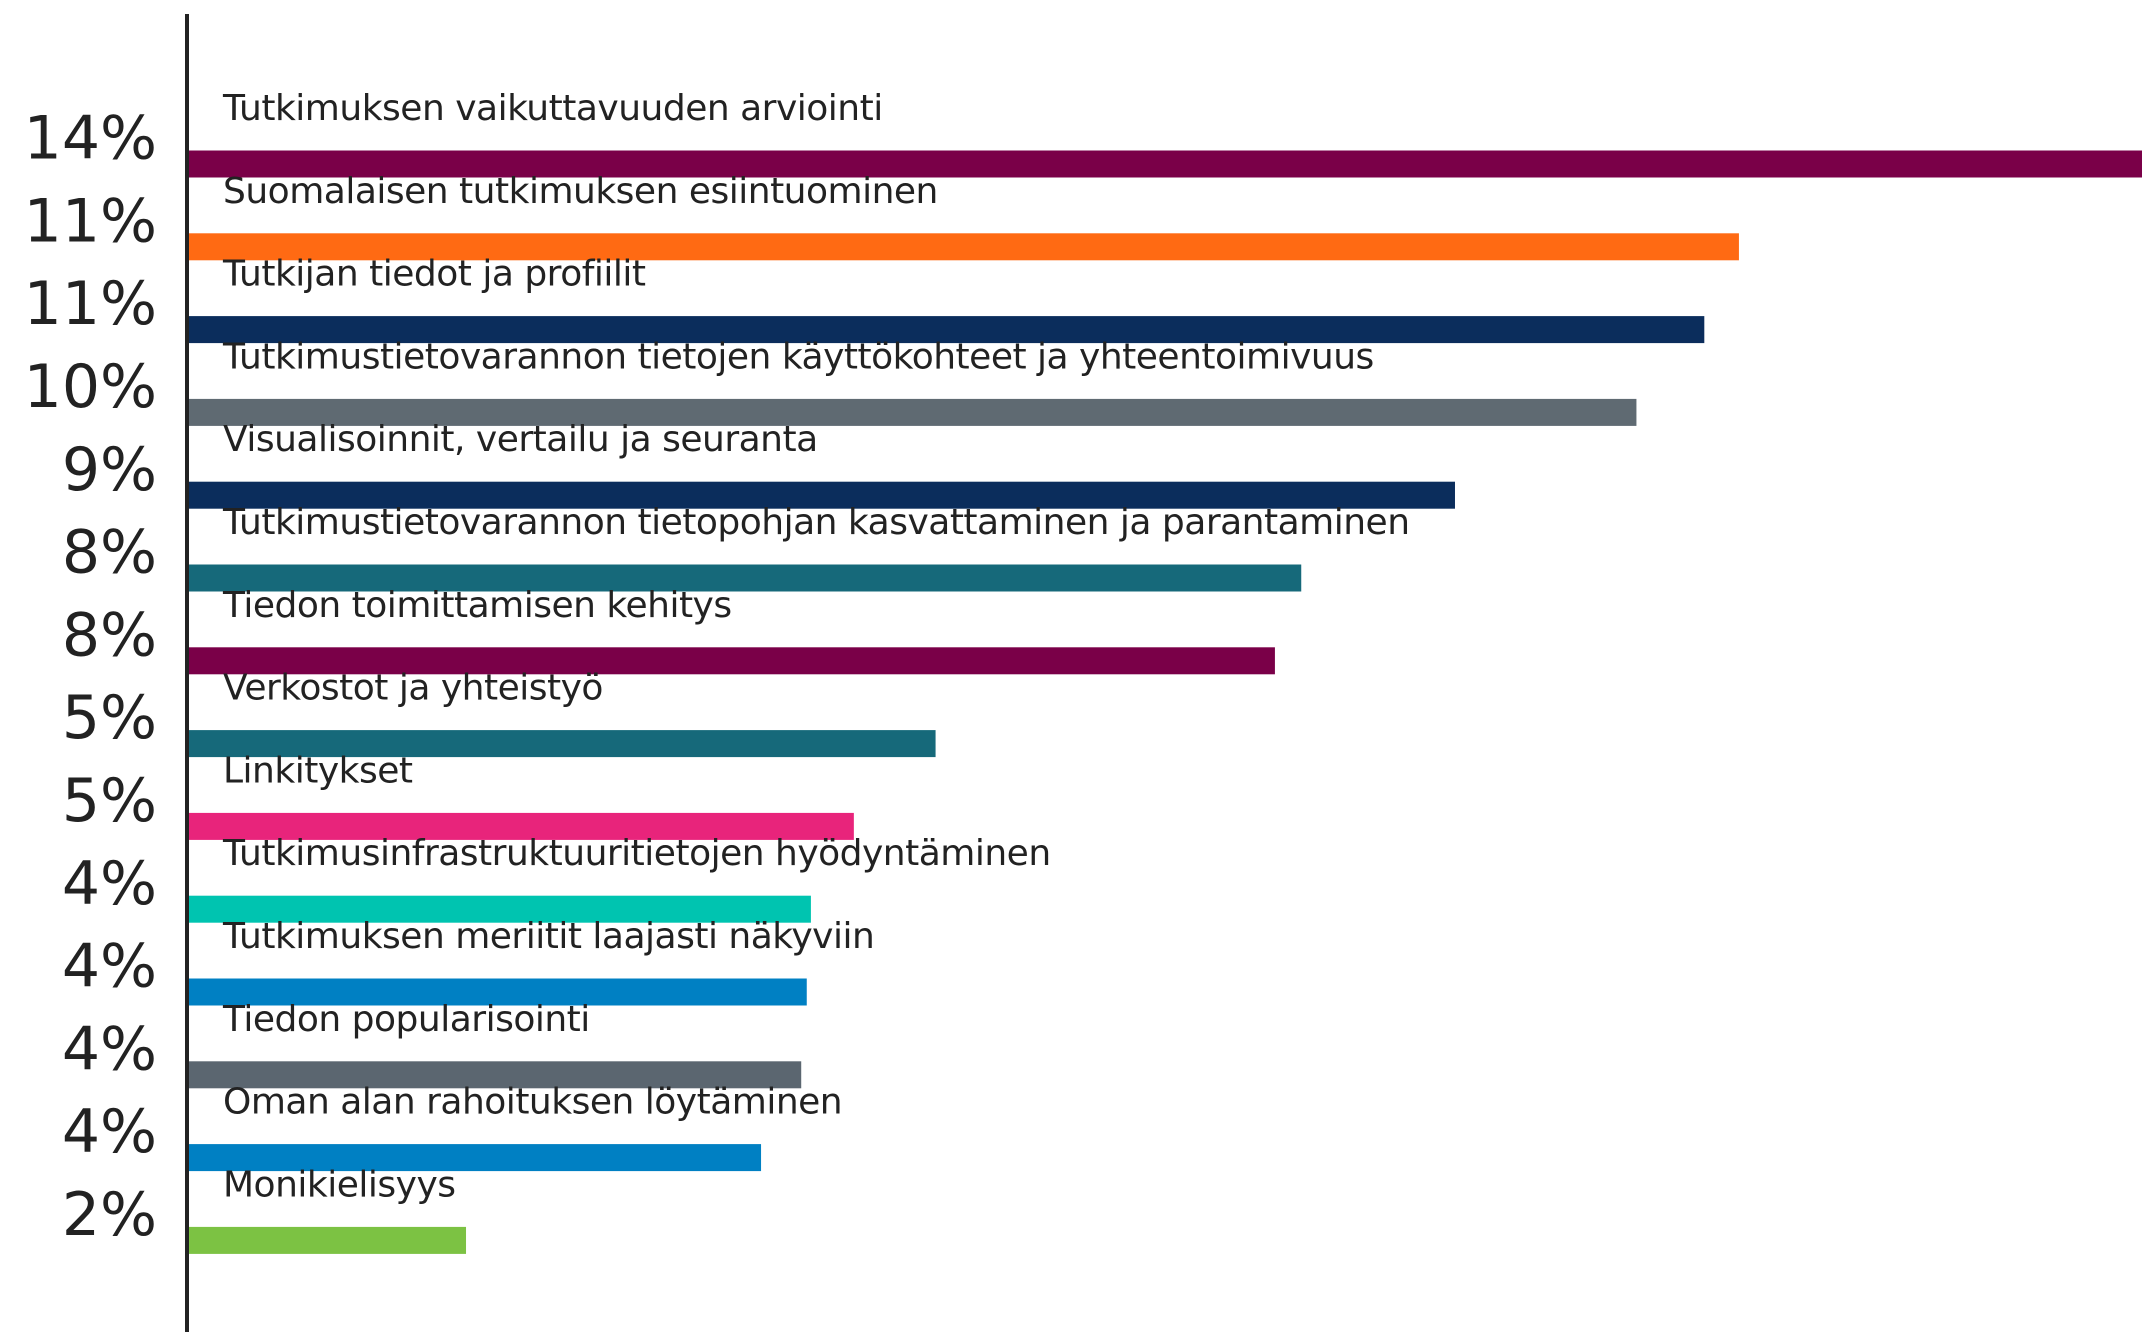 The height and width of the screenshot is (1332, 2142). What do you see at coordinates (413, 688) in the screenshot?
I see `category-label: Verkostot ja yhteistyö` at bounding box center [413, 688].